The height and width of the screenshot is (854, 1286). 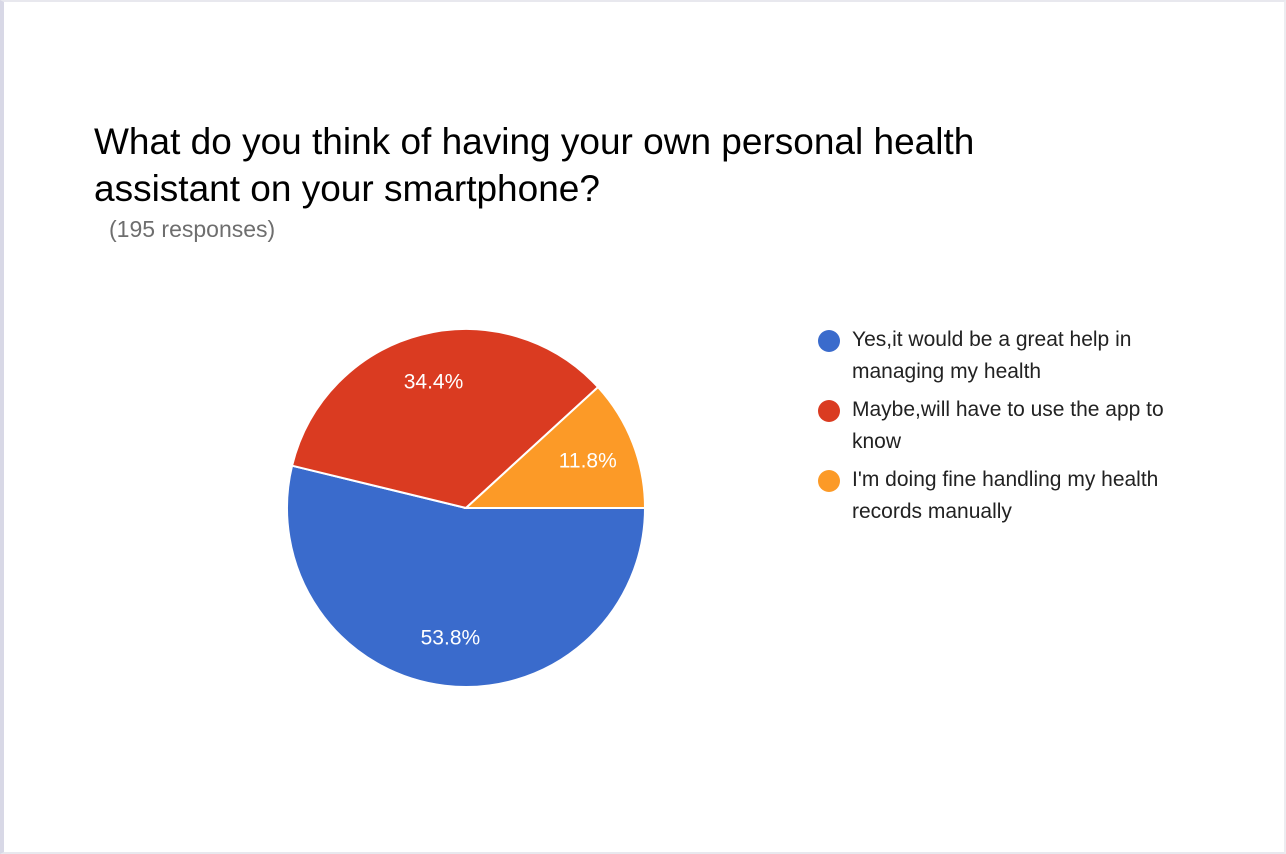 What do you see at coordinates (1008, 425) in the screenshot?
I see `legend-label: Maybe,will have to use the app to know` at bounding box center [1008, 425].